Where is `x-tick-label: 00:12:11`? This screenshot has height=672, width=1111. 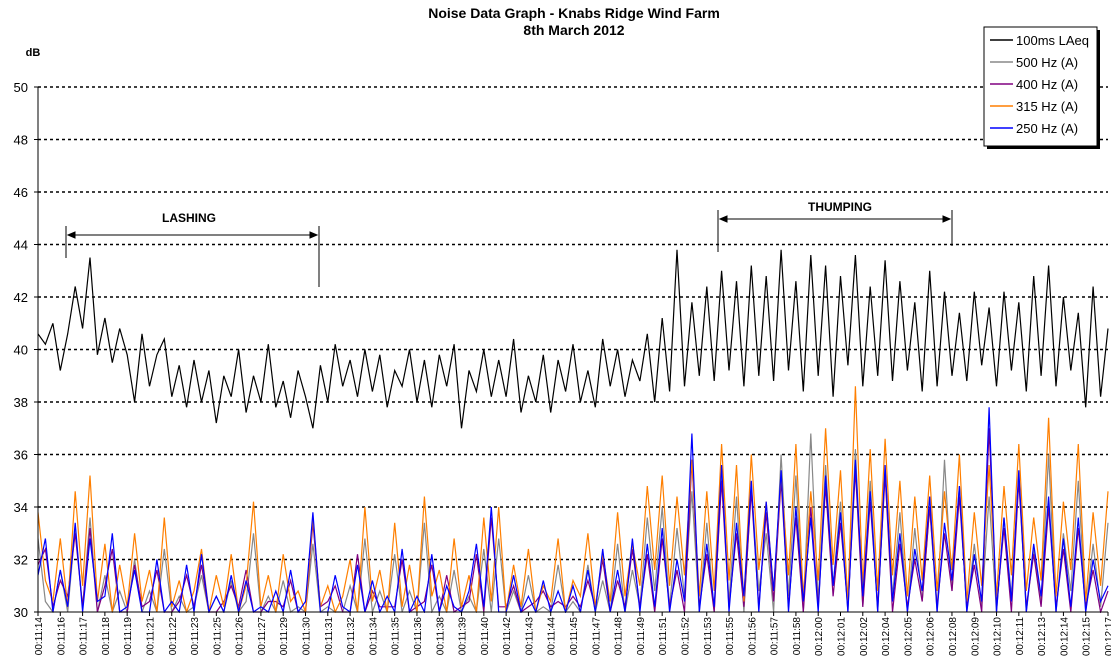 x-tick-label: 00:12:11 is located at coordinates (1020, 636).